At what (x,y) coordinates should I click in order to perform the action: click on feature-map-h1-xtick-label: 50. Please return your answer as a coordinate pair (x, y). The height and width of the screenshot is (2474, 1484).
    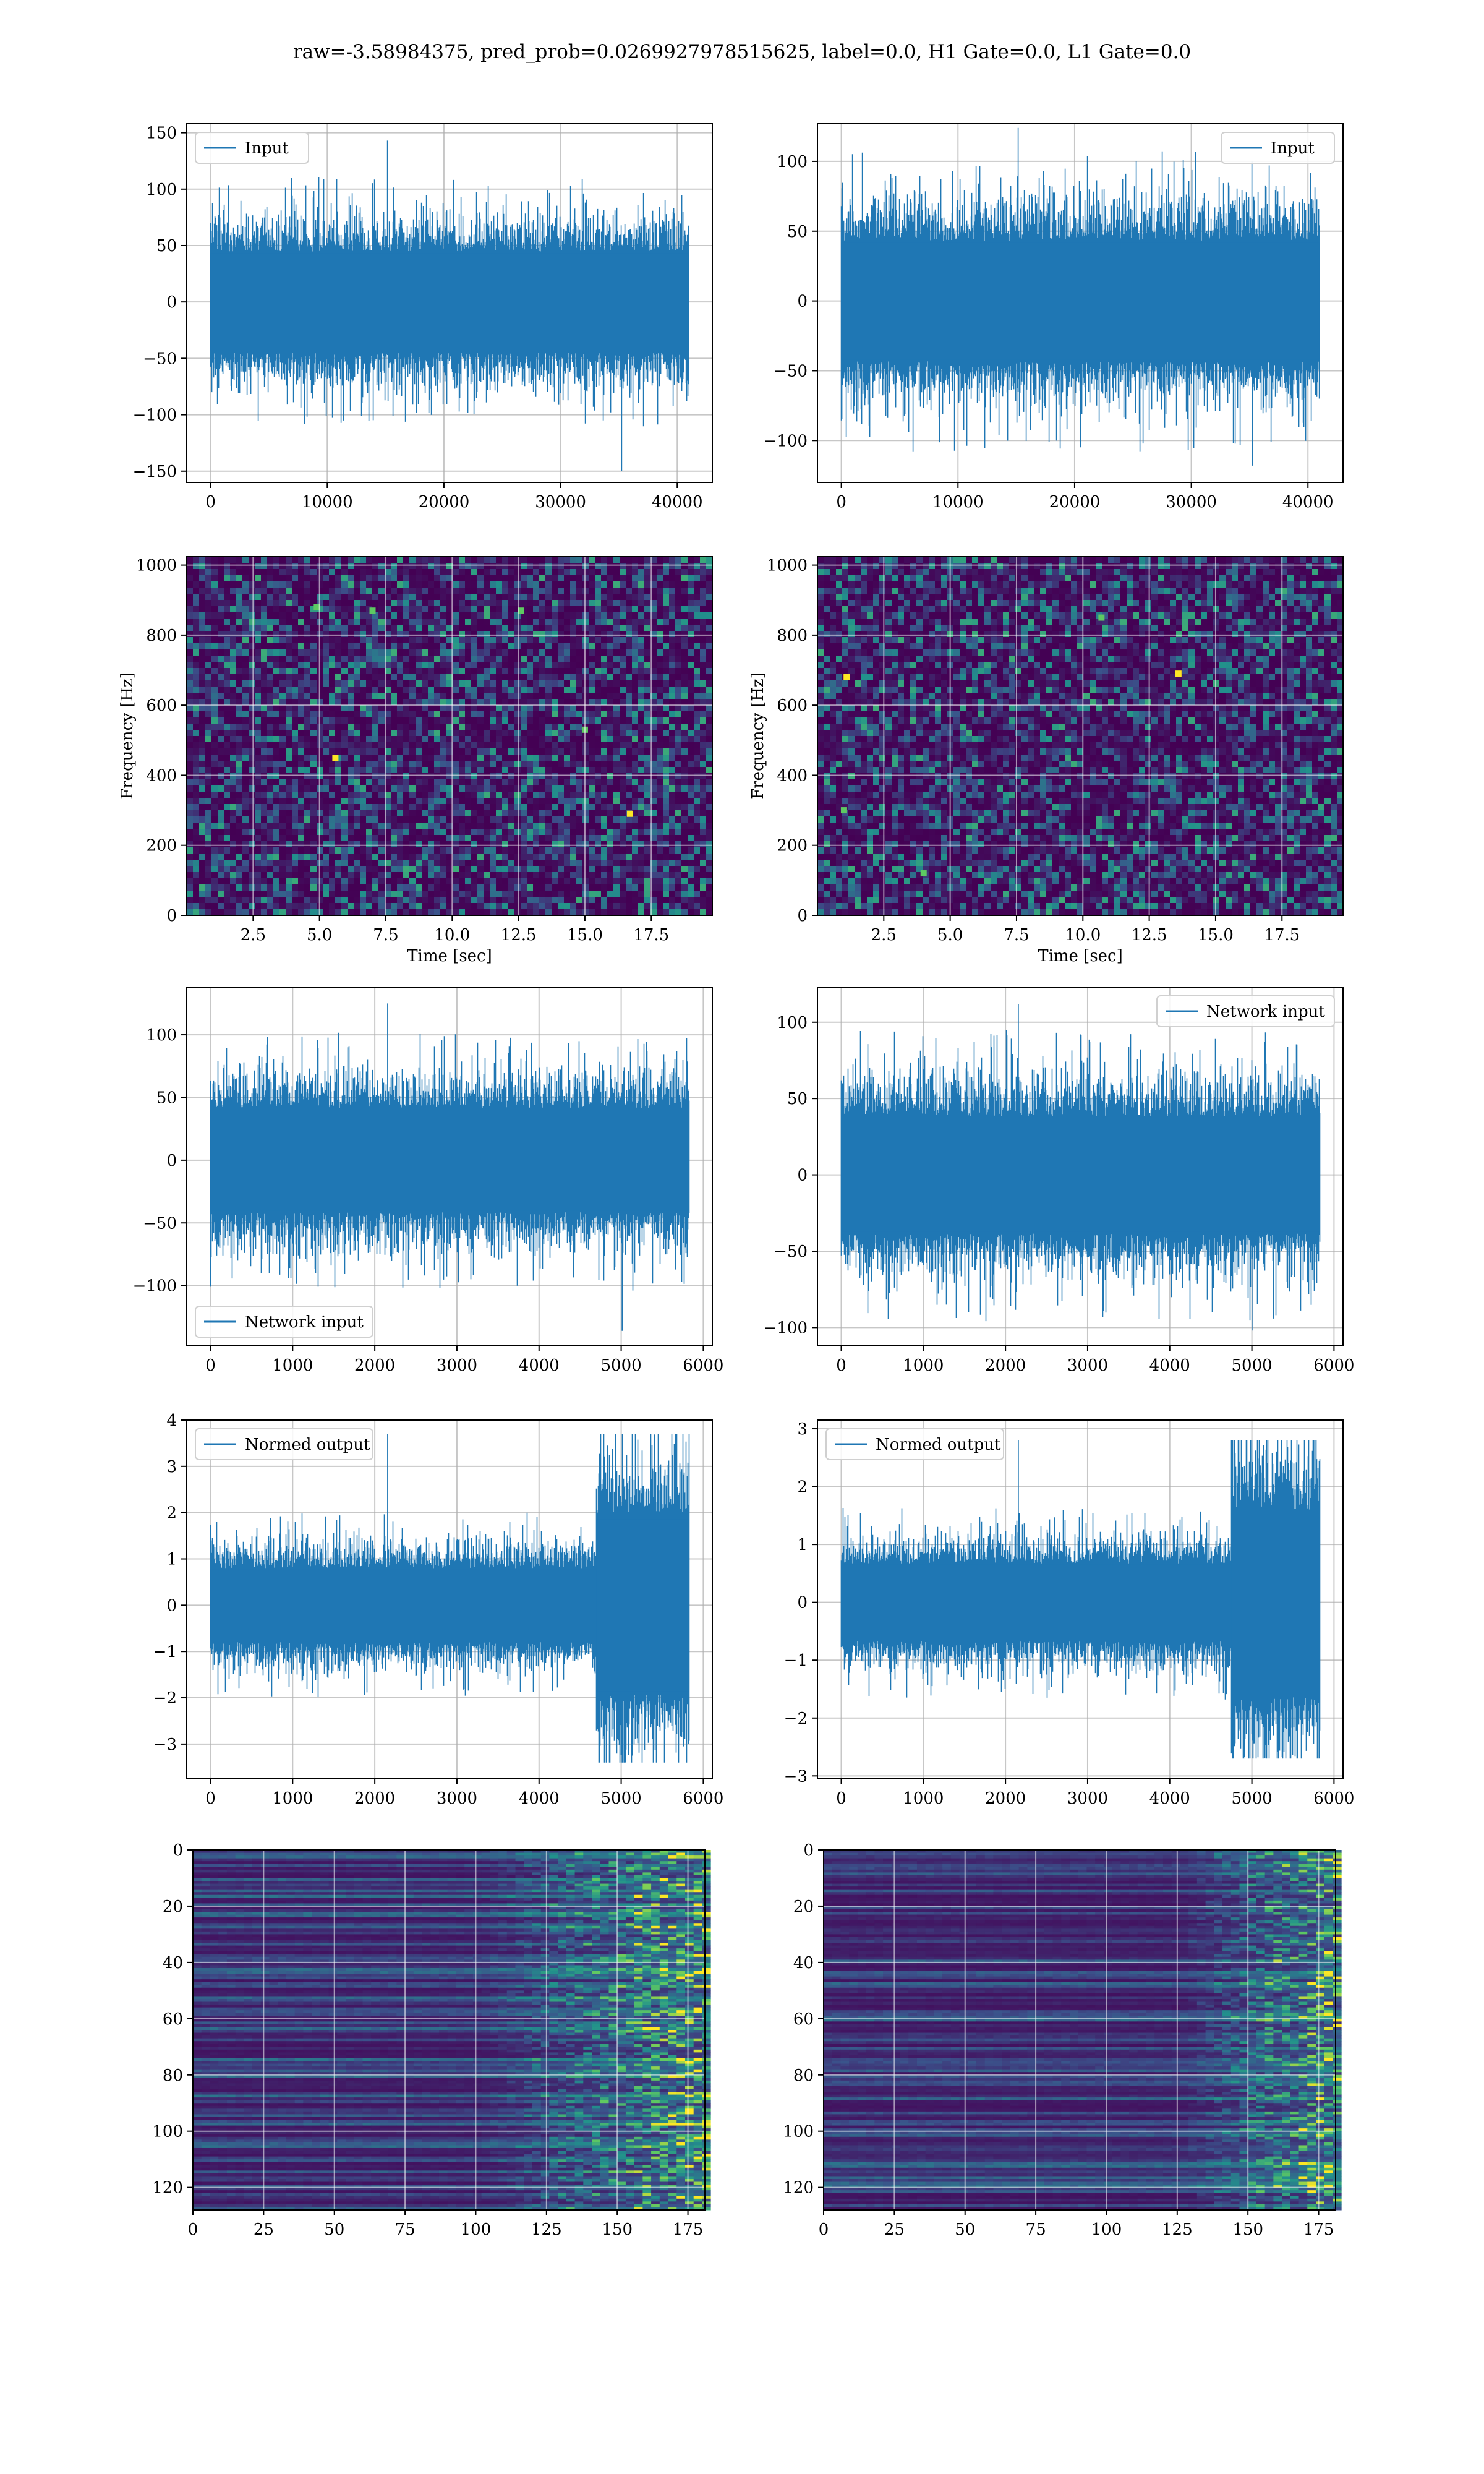
    Looking at the image, I should click on (334, 2229).